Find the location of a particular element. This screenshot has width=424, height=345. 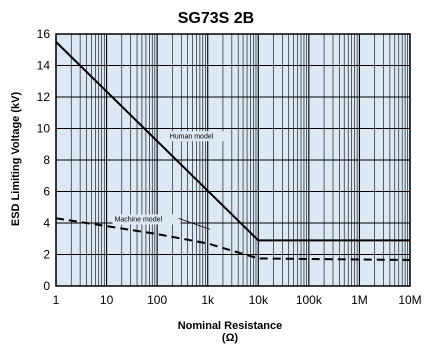

human-model-label-bg is located at coordinates (197, 136).